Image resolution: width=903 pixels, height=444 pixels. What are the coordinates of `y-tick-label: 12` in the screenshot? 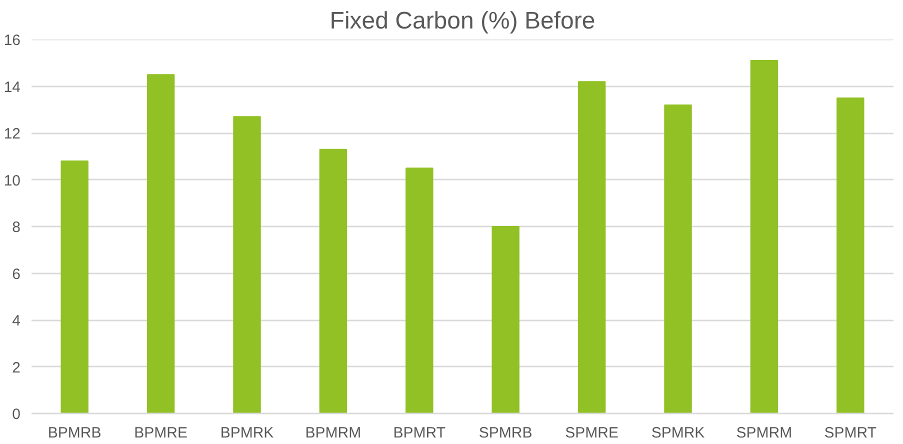 It's located at (12, 134).